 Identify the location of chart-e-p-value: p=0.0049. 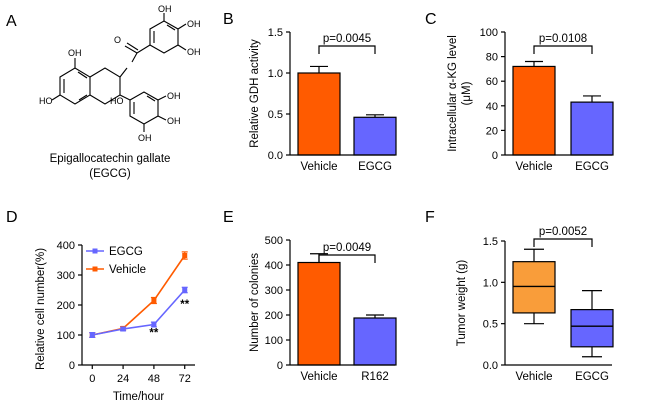
(347, 248).